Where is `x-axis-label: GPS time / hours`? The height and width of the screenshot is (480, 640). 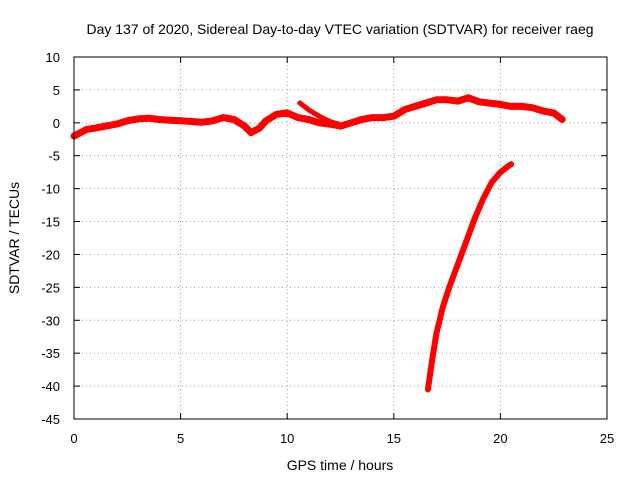 x-axis-label: GPS time / hours is located at coordinates (340, 465).